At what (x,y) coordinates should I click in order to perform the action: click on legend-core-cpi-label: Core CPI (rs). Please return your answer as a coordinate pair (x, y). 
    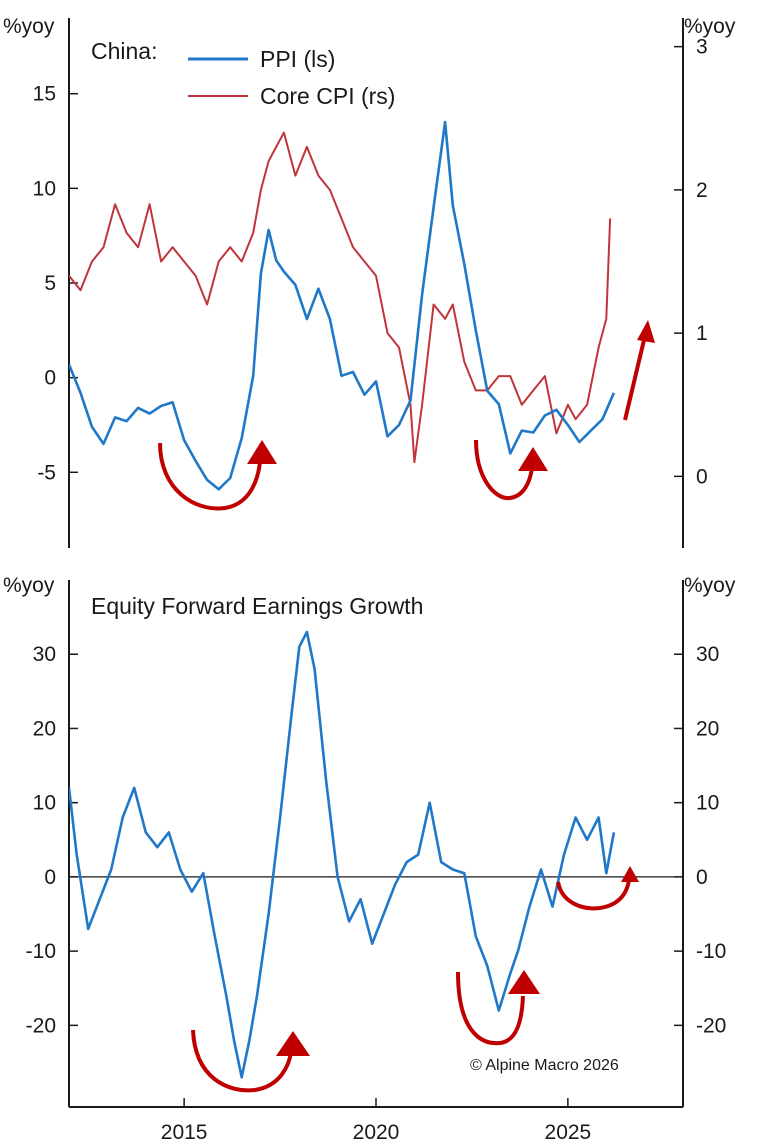
    Looking at the image, I should click on (327, 96).